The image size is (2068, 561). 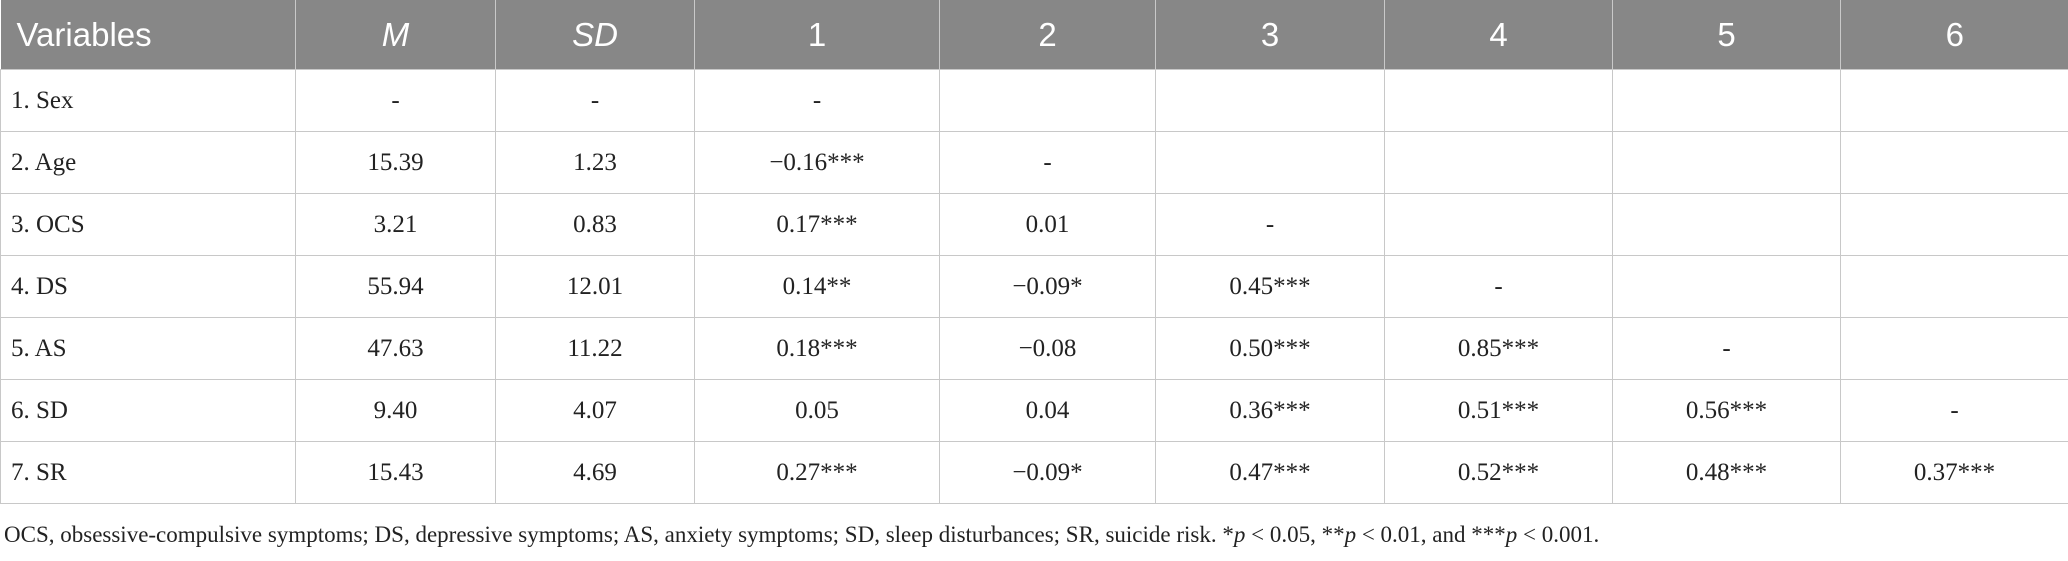 I want to click on table-row: 2. Age 15.39 1.23 −0.16*** -, so click(x=1034, y=162).